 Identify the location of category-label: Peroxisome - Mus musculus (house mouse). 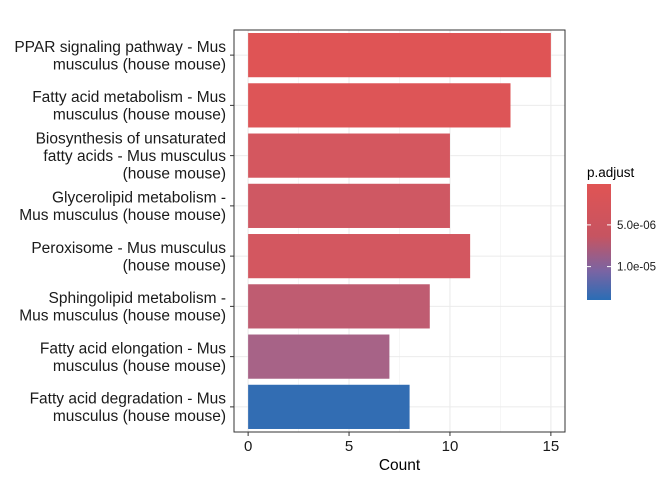
(128, 257).